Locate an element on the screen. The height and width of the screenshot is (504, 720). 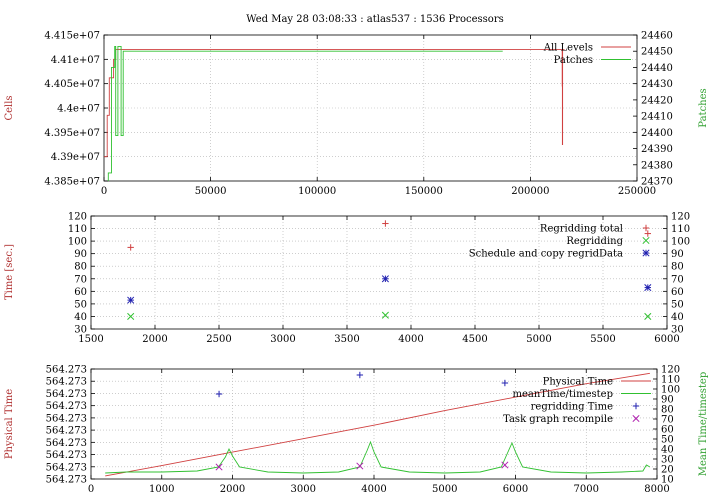
y-tick-label: 4.395e+07 is located at coordinates (72, 133).